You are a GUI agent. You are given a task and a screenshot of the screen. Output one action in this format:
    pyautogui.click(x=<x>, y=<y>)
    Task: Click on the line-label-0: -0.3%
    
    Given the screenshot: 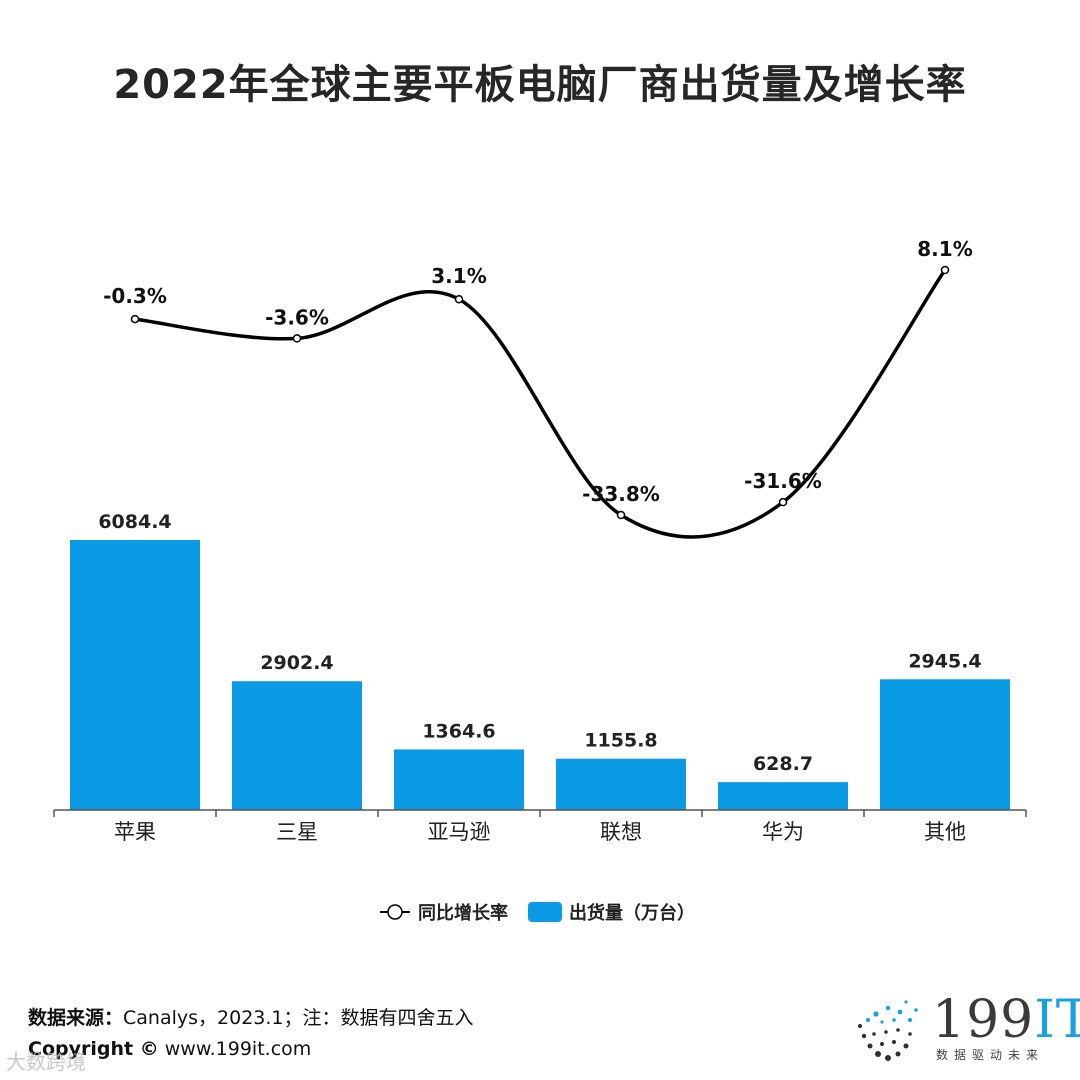 What is the action you would take?
    pyautogui.click(x=135, y=296)
    